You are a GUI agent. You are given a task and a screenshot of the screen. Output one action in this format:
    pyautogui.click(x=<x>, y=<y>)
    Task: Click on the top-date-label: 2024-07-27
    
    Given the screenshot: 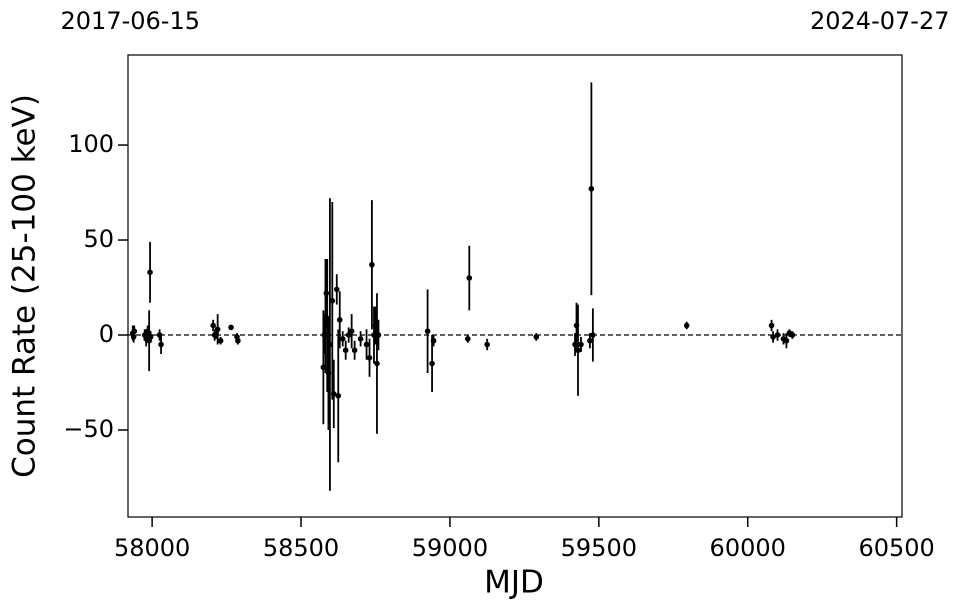 What is the action you would take?
    pyautogui.click(x=879, y=21)
    